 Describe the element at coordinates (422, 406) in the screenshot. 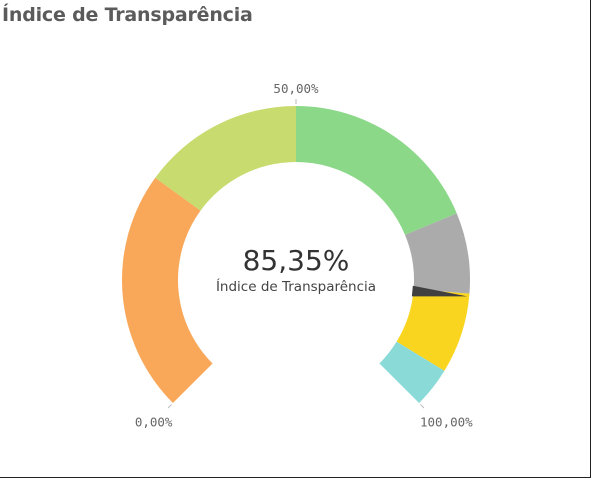

I see `gauge-tick-max` at that location.